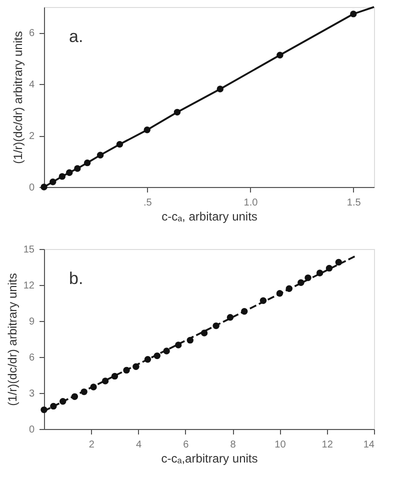  What do you see at coordinates (31, 136) in the screenshot?
I see `y-tick-label: 2` at bounding box center [31, 136].